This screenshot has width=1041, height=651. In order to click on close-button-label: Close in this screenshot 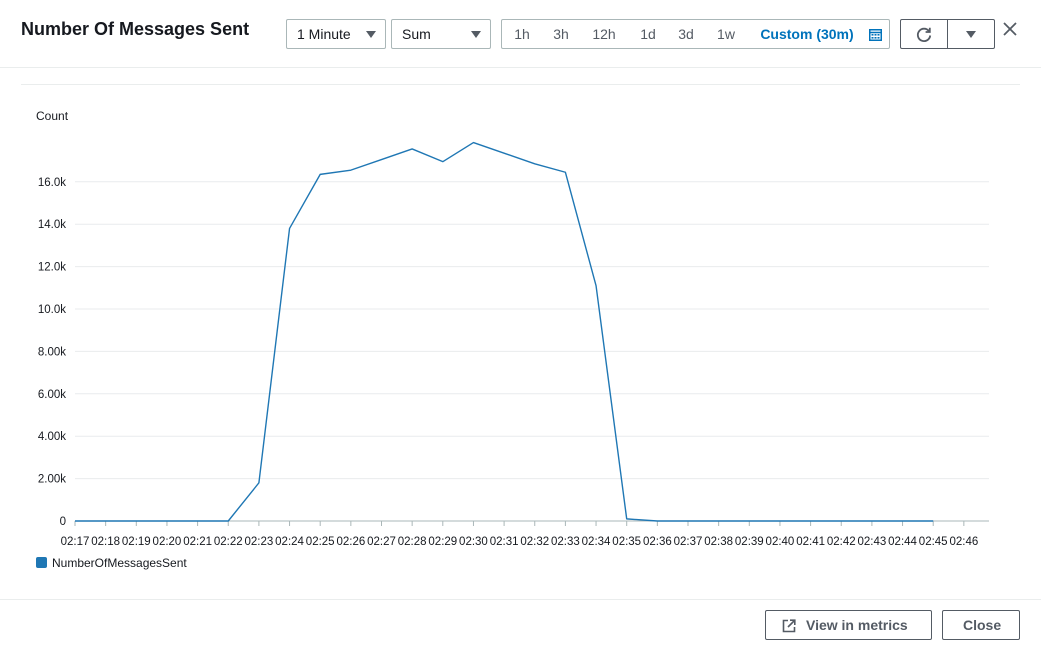, I will do `click(982, 625)`.